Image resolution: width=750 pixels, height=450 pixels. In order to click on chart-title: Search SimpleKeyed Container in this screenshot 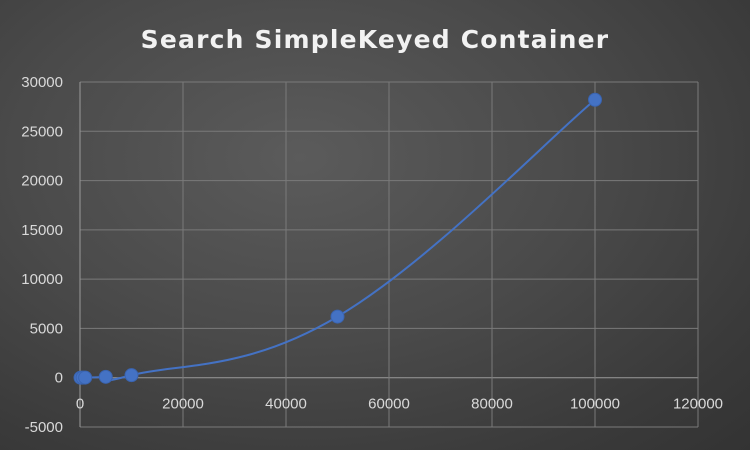, I will do `click(375, 39)`.